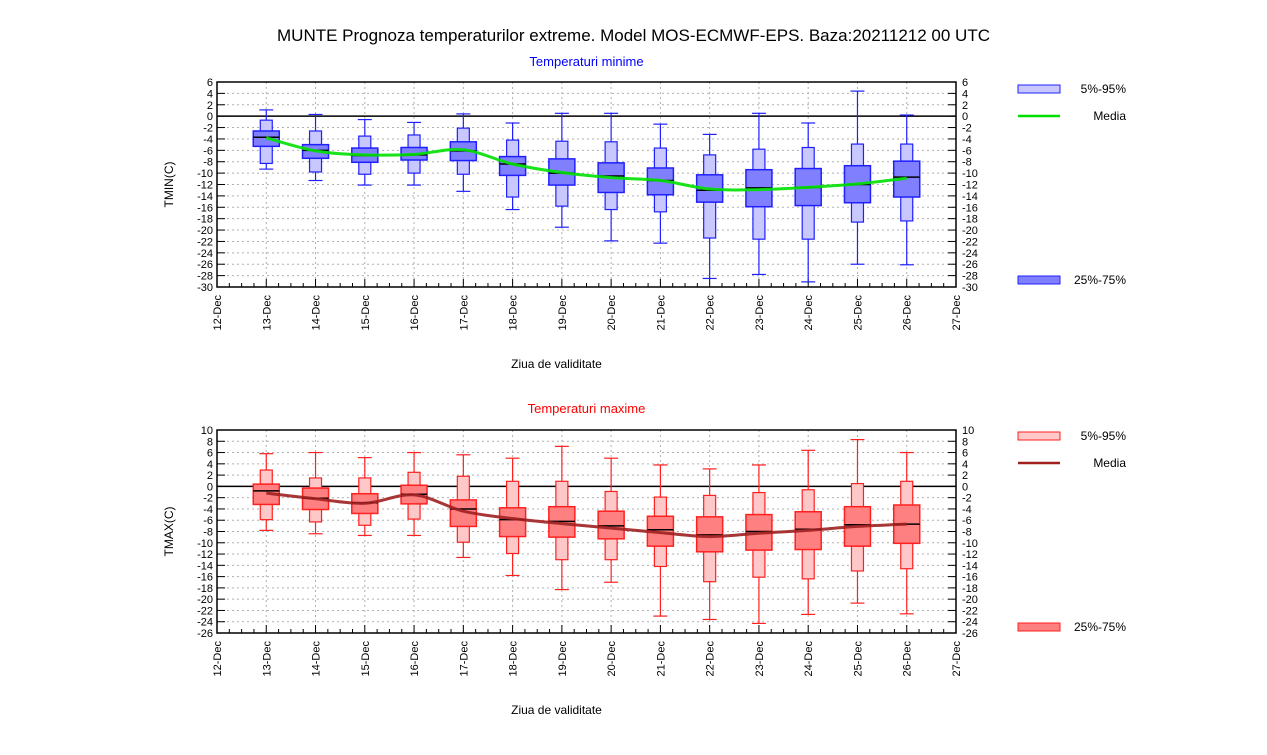  Describe the element at coordinates (967, 151) in the screenshot. I see `y-tick-label-right: -6` at that location.